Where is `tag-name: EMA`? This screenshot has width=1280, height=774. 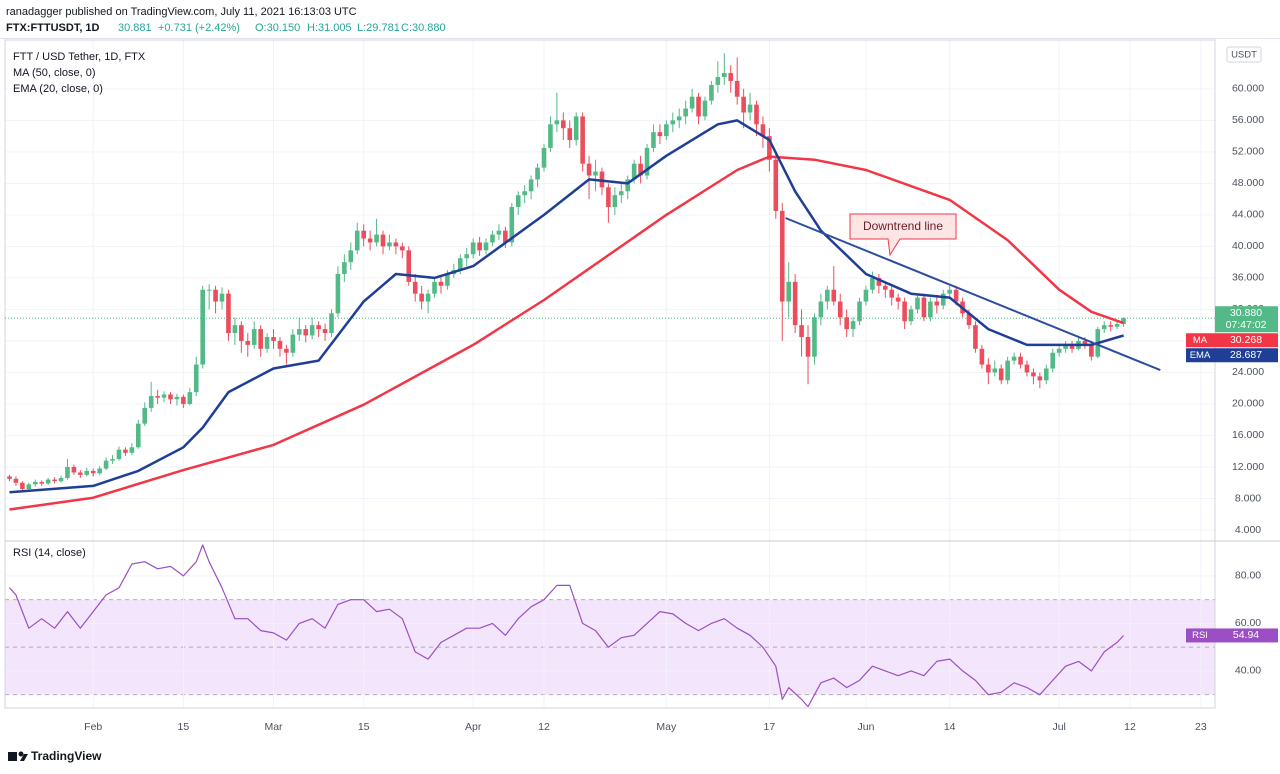 tag-name: EMA is located at coordinates (1200, 355).